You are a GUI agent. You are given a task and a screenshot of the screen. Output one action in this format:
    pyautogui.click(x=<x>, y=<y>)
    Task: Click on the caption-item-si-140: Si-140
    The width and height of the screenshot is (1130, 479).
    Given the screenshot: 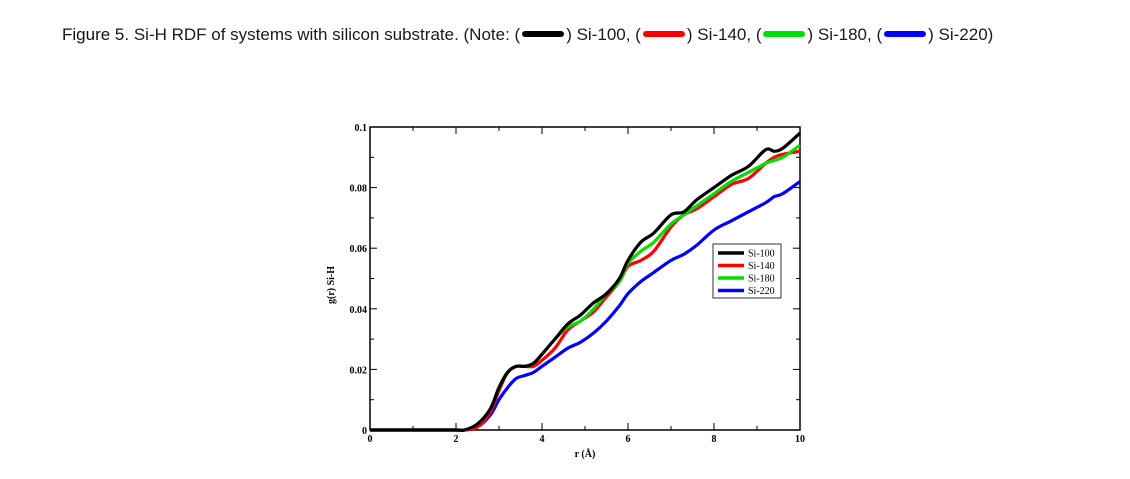 What is the action you would take?
    pyautogui.click(x=722, y=34)
    